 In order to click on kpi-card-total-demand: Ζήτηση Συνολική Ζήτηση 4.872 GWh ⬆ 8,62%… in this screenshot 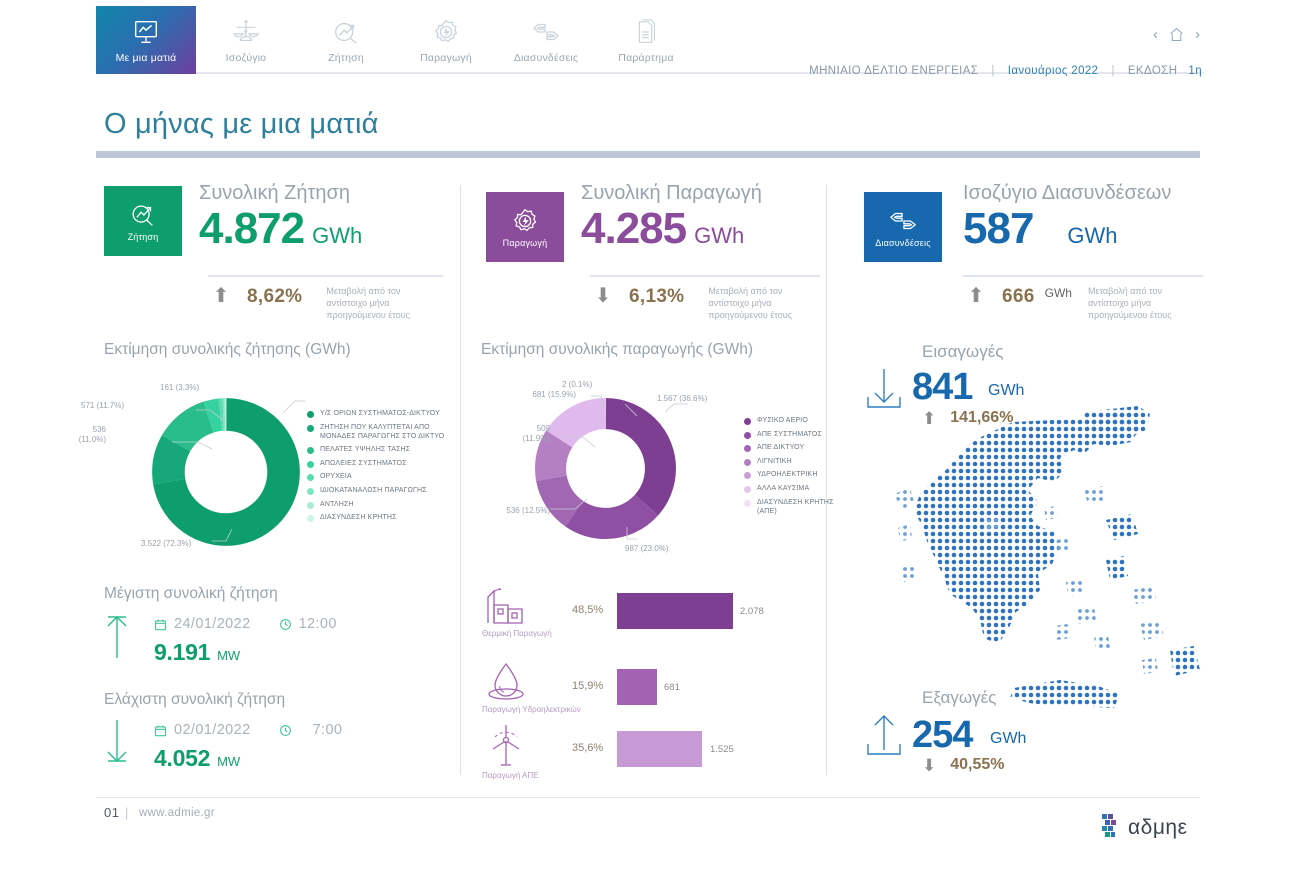, I will do `click(274, 251)`.